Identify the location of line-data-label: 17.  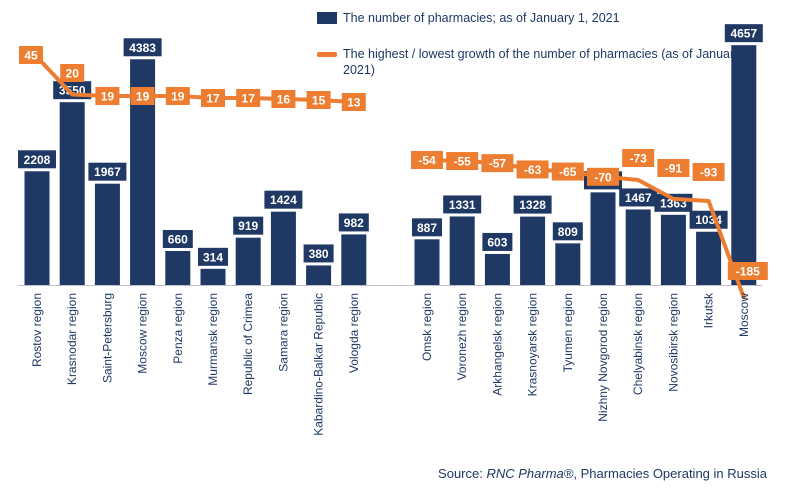
(249, 99).